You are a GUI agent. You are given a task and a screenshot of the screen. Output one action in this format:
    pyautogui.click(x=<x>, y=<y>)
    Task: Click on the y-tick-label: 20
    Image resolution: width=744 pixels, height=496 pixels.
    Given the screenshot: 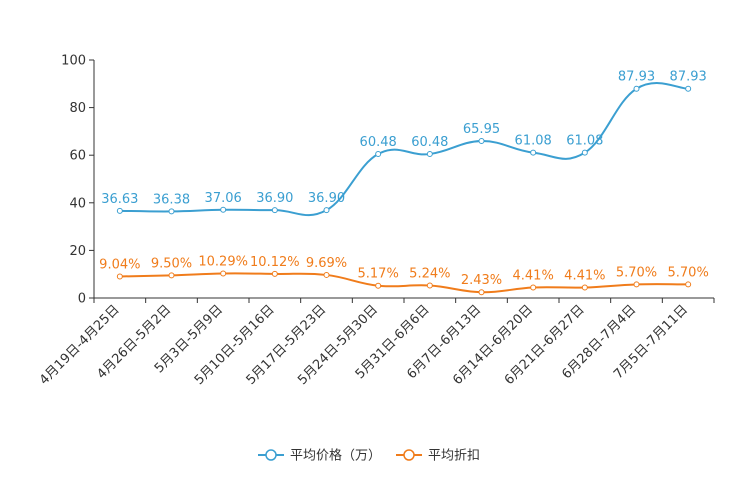 What is the action you would take?
    pyautogui.click(x=77, y=251)
    